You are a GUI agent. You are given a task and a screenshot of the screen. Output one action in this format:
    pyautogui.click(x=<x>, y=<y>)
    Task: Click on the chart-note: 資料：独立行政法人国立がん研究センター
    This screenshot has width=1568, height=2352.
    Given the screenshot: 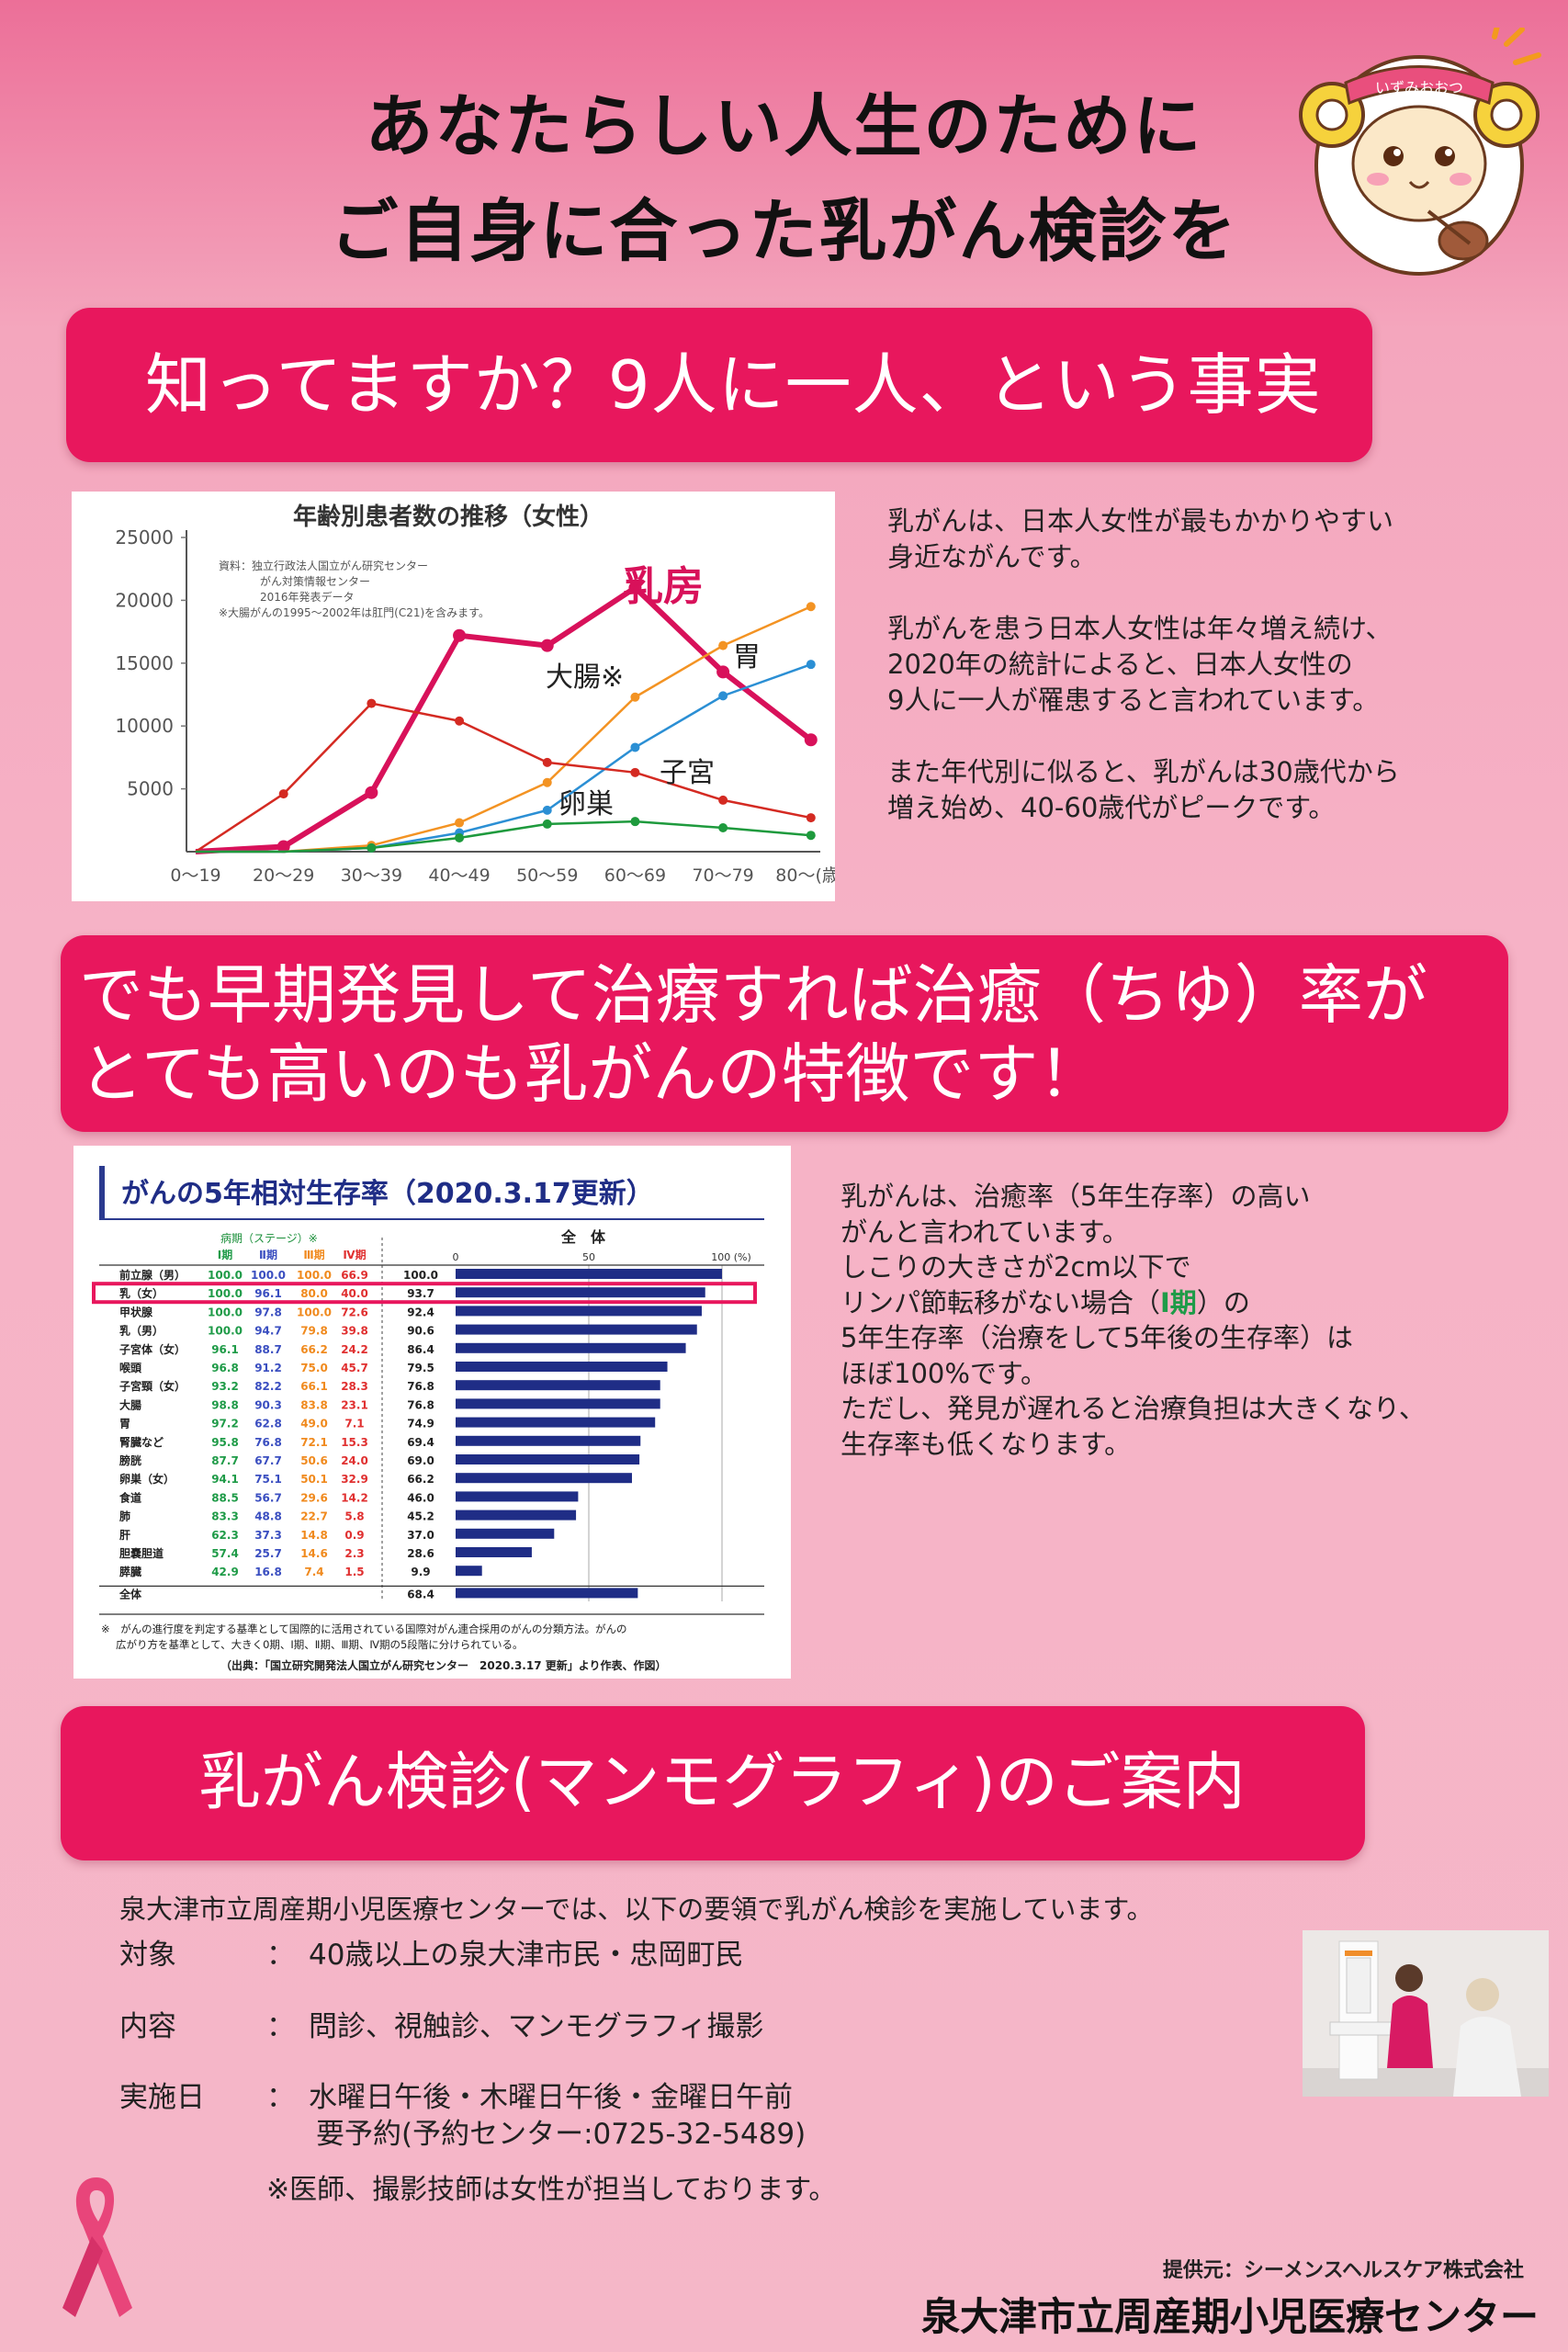 What is the action you would take?
    pyautogui.click(x=323, y=566)
    